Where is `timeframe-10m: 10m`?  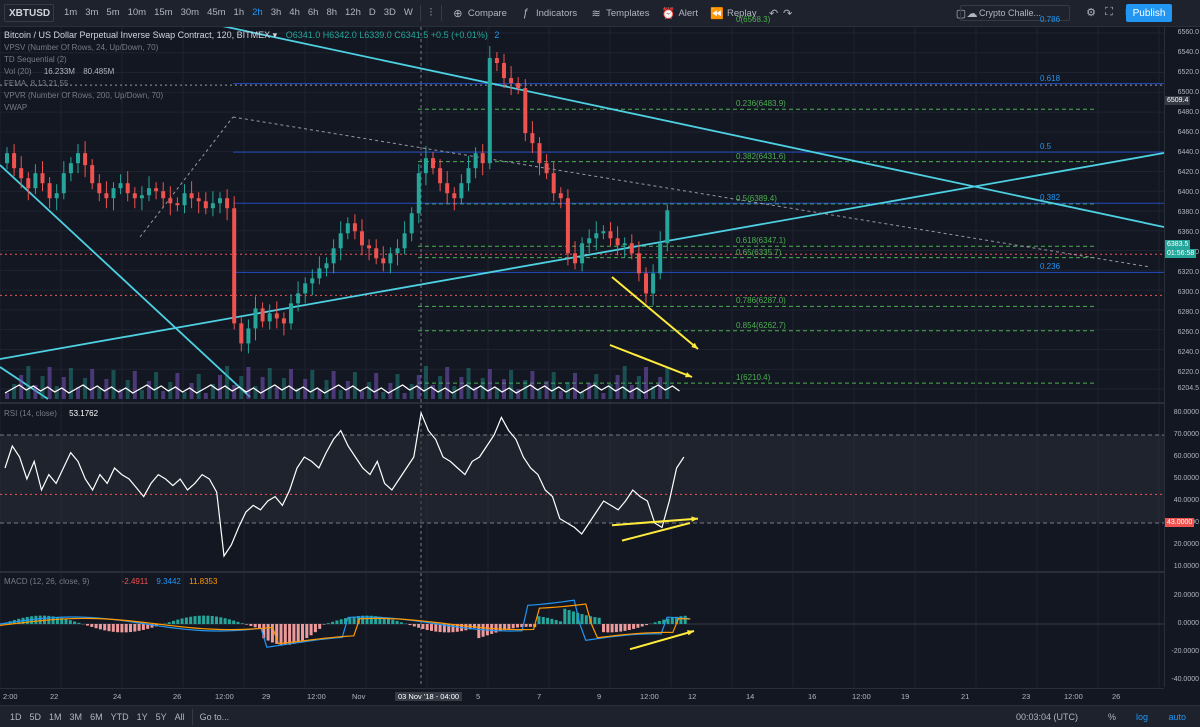 timeframe-10m: 10m is located at coordinates (137, 13).